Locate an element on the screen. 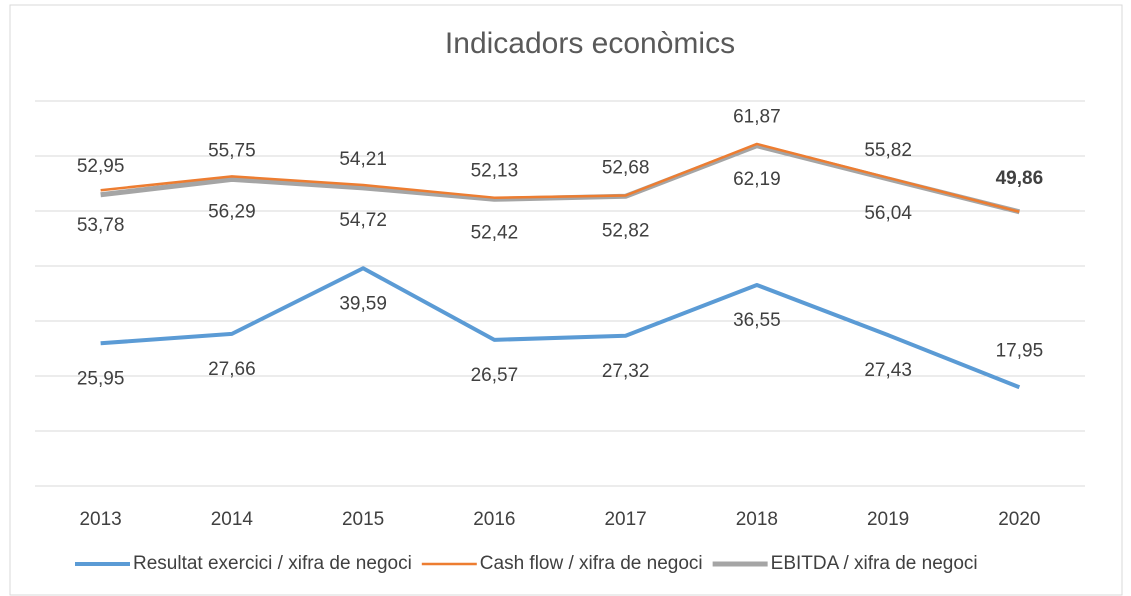 The height and width of the screenshot is (596, 1131). x-tick-label: 2014 is located at coordinates (232, 519).